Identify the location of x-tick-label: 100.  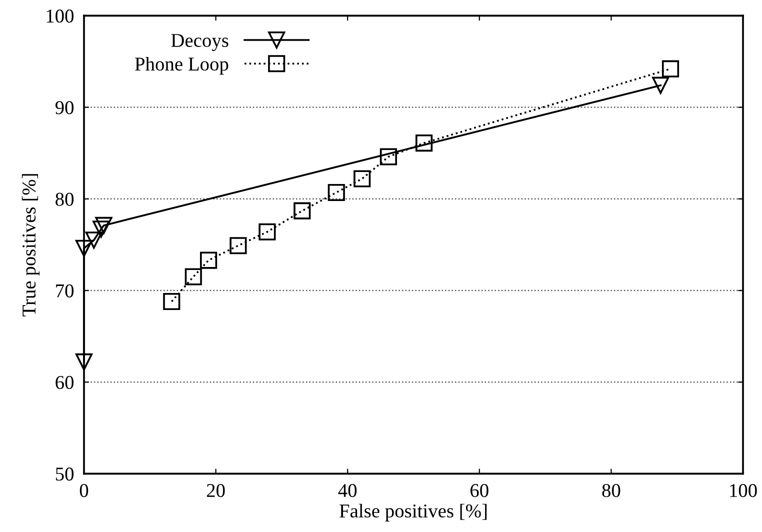
(743, 491).